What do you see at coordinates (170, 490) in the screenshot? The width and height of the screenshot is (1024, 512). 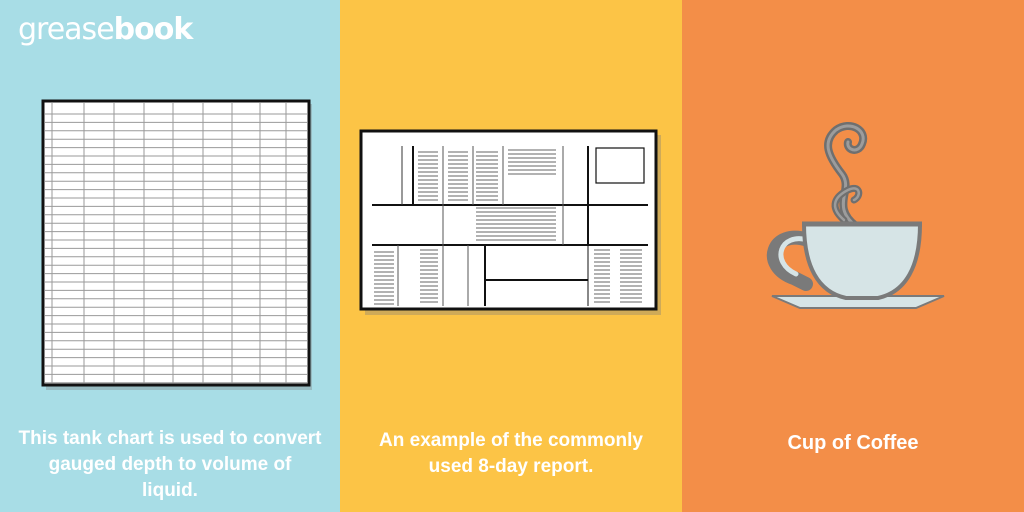 I see `caption-line: liquid.` at bounding box center [170, 490].